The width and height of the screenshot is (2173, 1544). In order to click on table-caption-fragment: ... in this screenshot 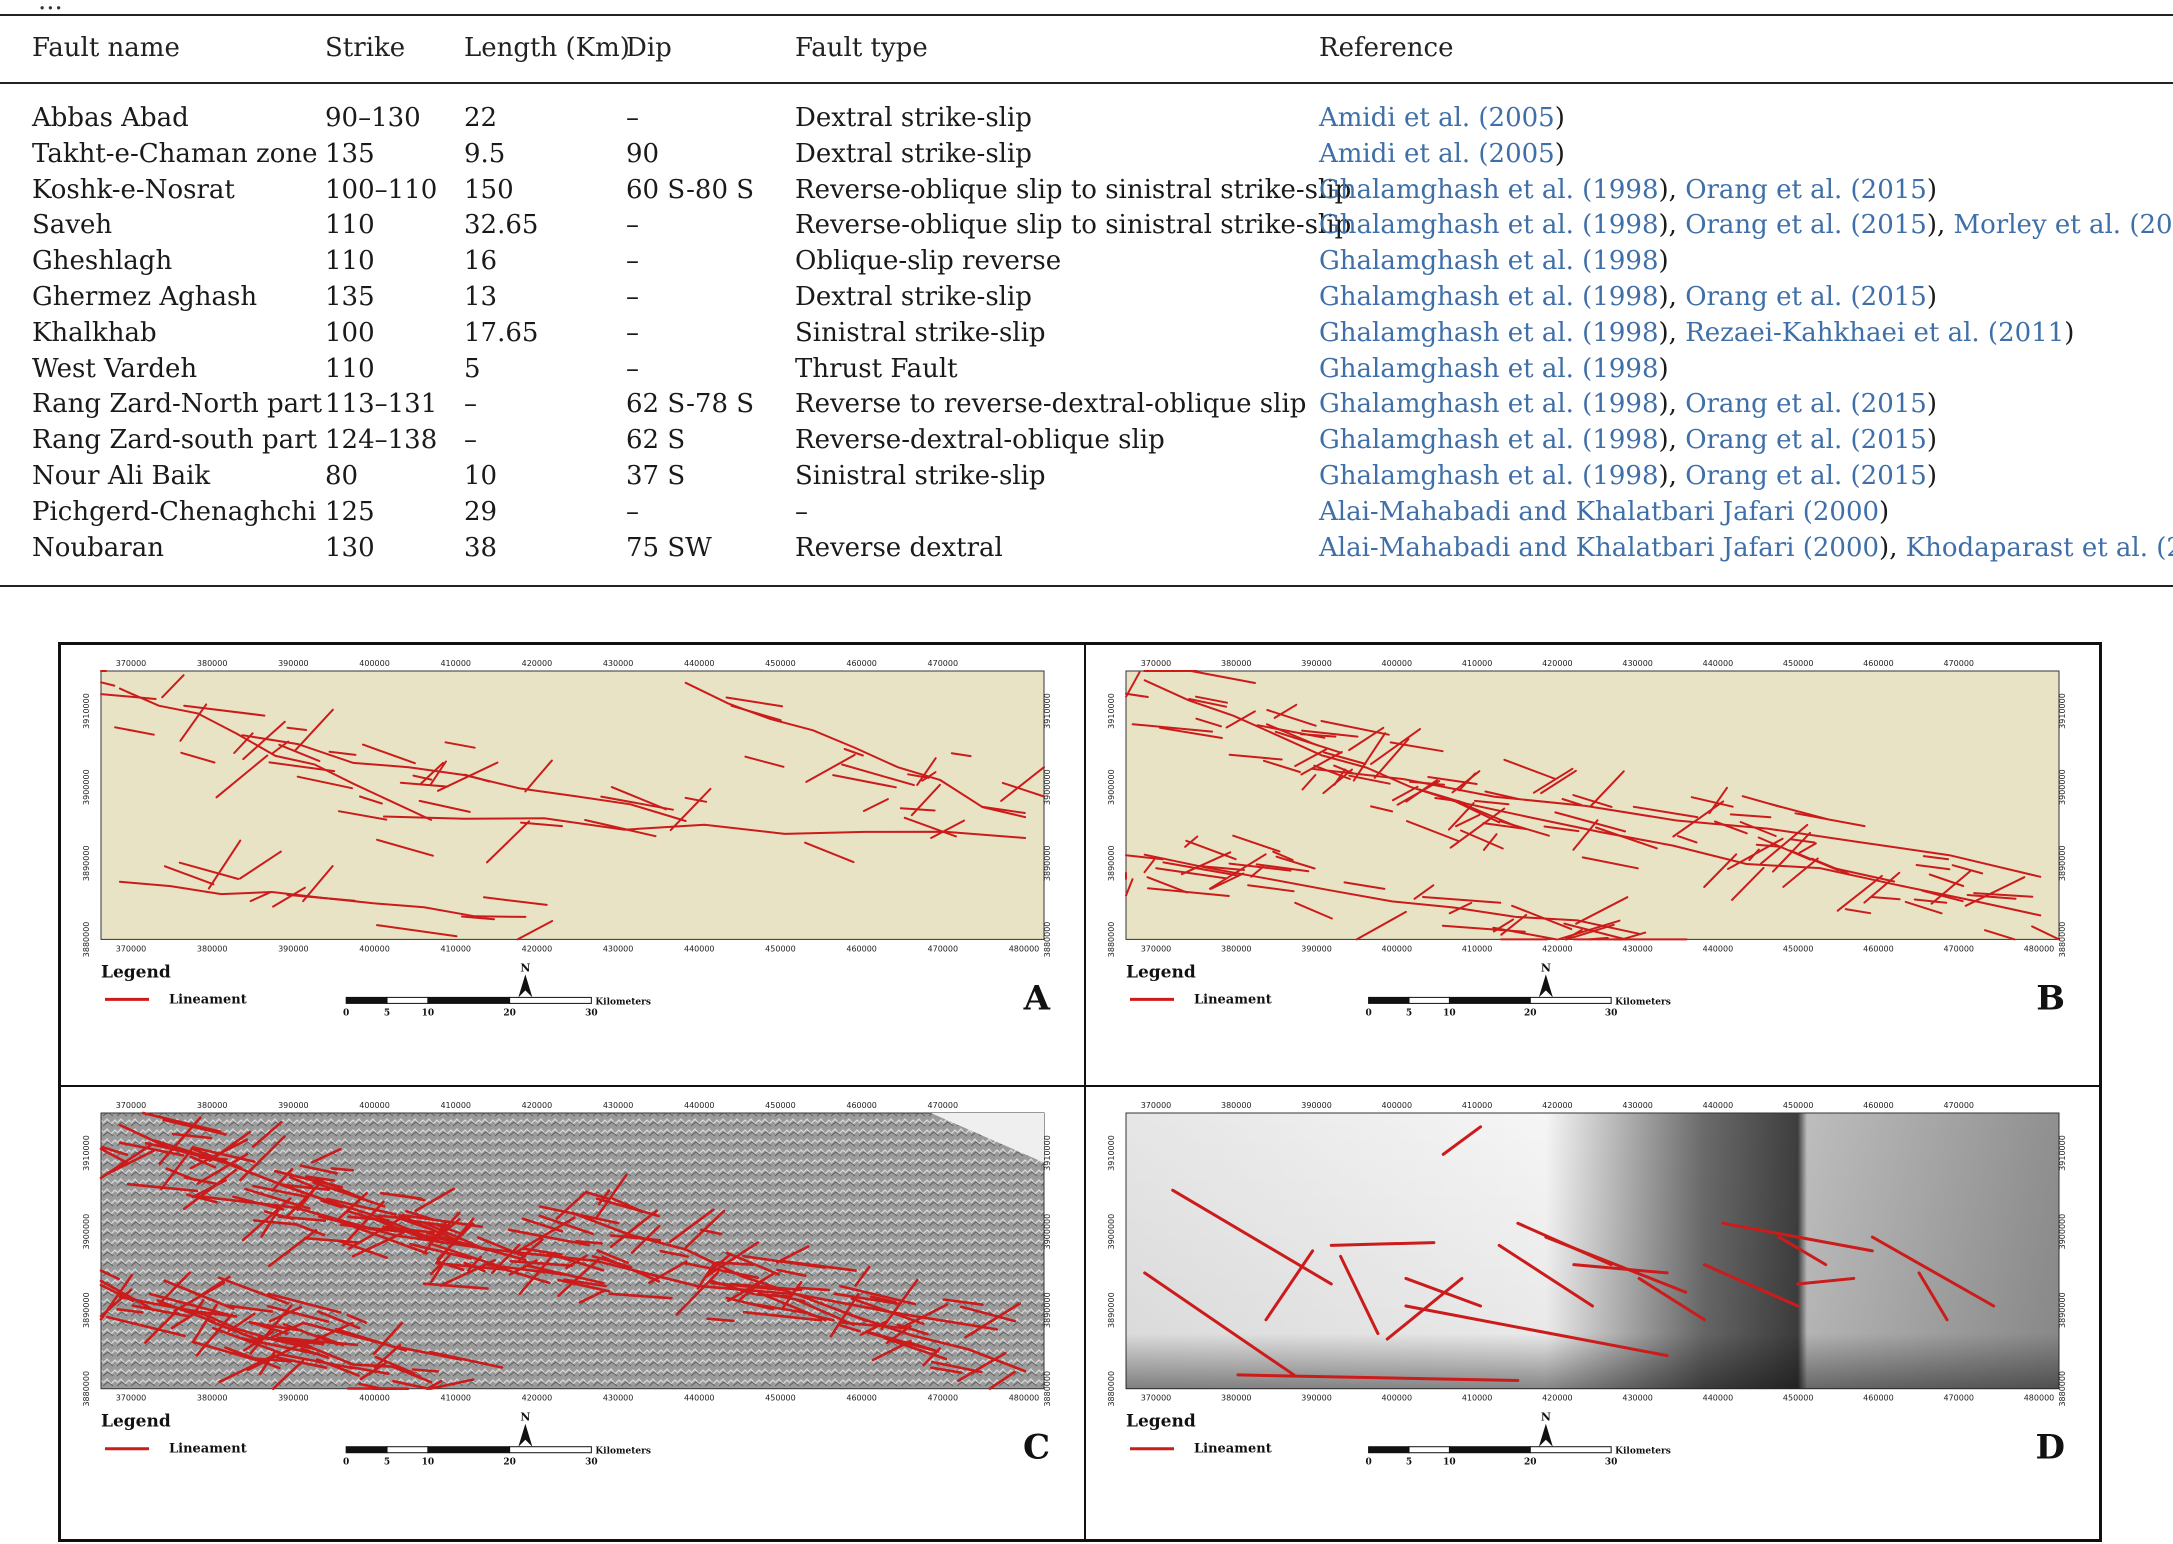, I will do `click(1086, 7)`.